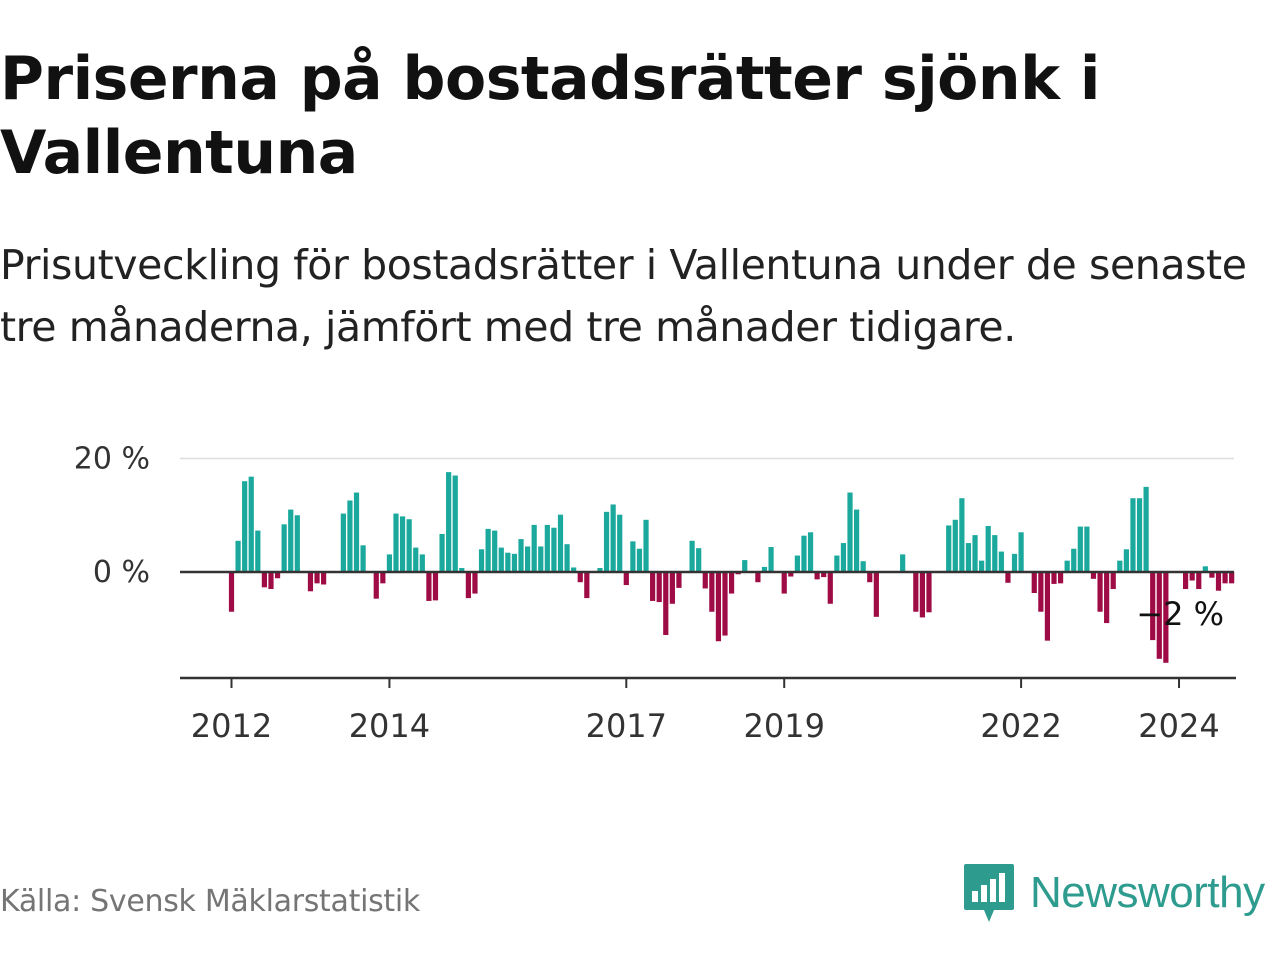 The height and width of the screenshot is (960, 1280). Describe the element at coordinates (231, 726) in the screenshot. I see `x-tick-label: 2012` at that location.